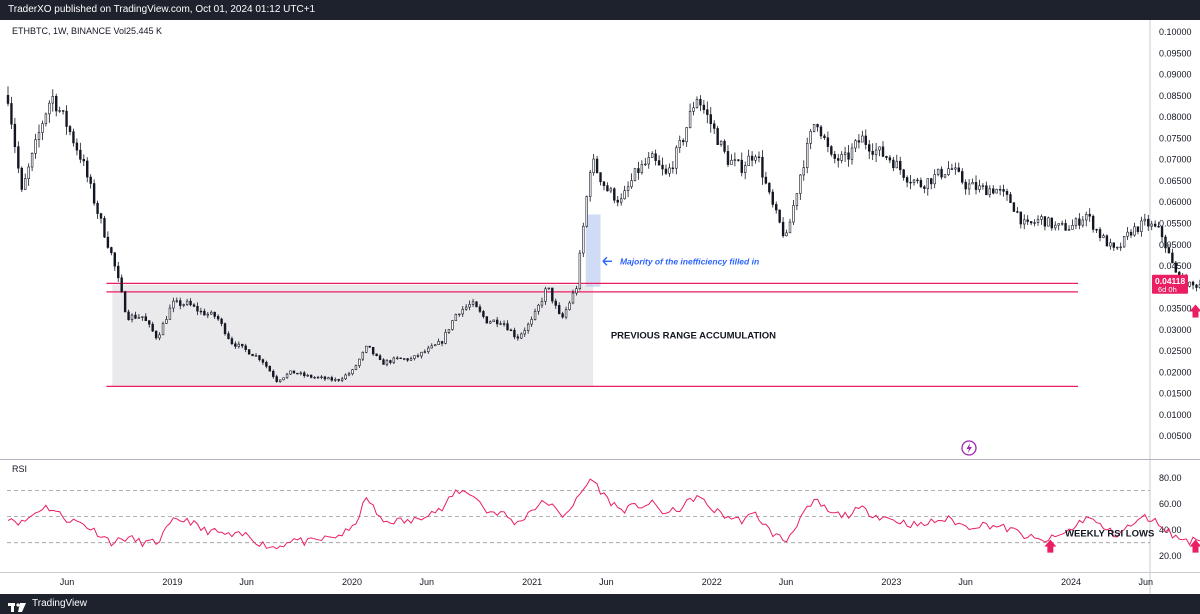 Image resolution: width=1200 pixels, height=614 pixels. Describe the element at coordinates (1170, 530) in the screenshot. I see `rsi-tick-label: 40.00` at that location.